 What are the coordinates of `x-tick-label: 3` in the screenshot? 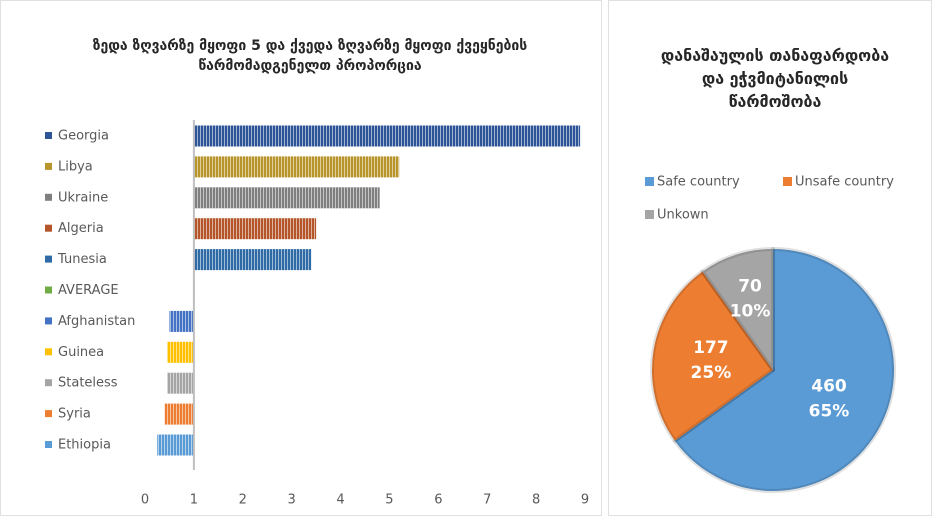 It's located at (292, 500).